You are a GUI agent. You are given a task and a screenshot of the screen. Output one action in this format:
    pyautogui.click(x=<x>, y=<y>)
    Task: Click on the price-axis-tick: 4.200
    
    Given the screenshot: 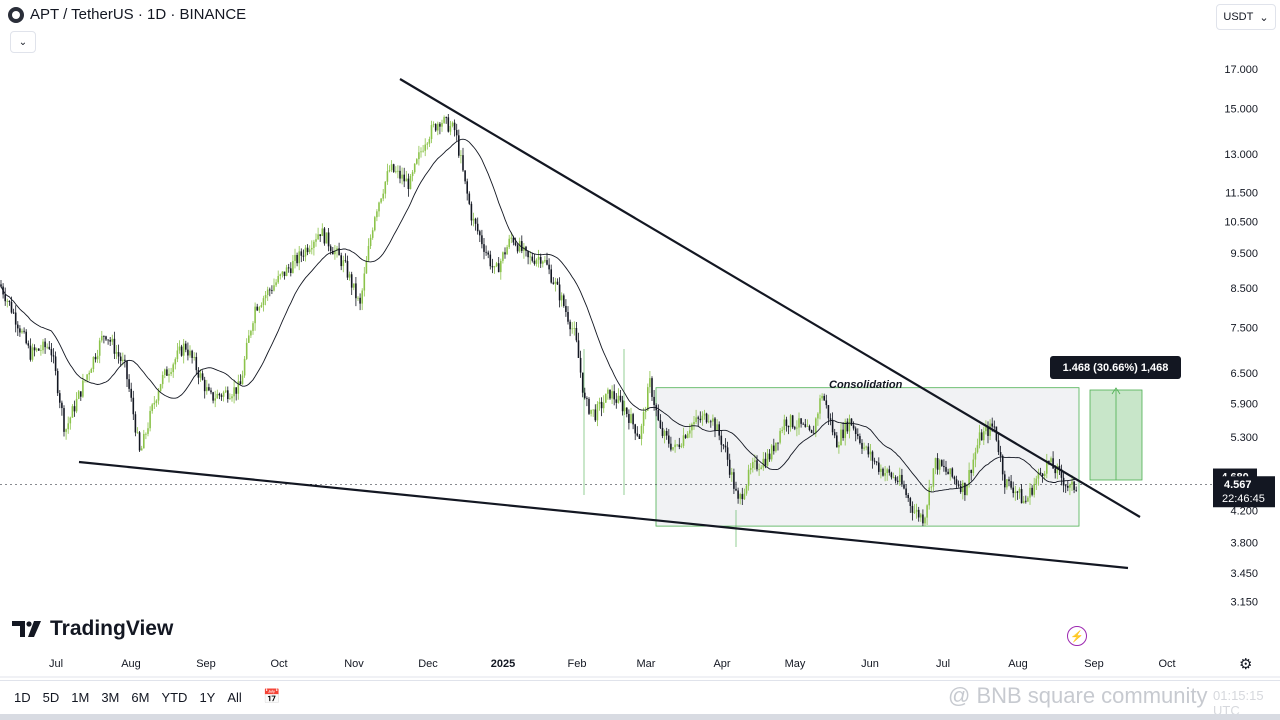 What is the action you would take?
    pyautogui.click(x=1244, y=512)
    